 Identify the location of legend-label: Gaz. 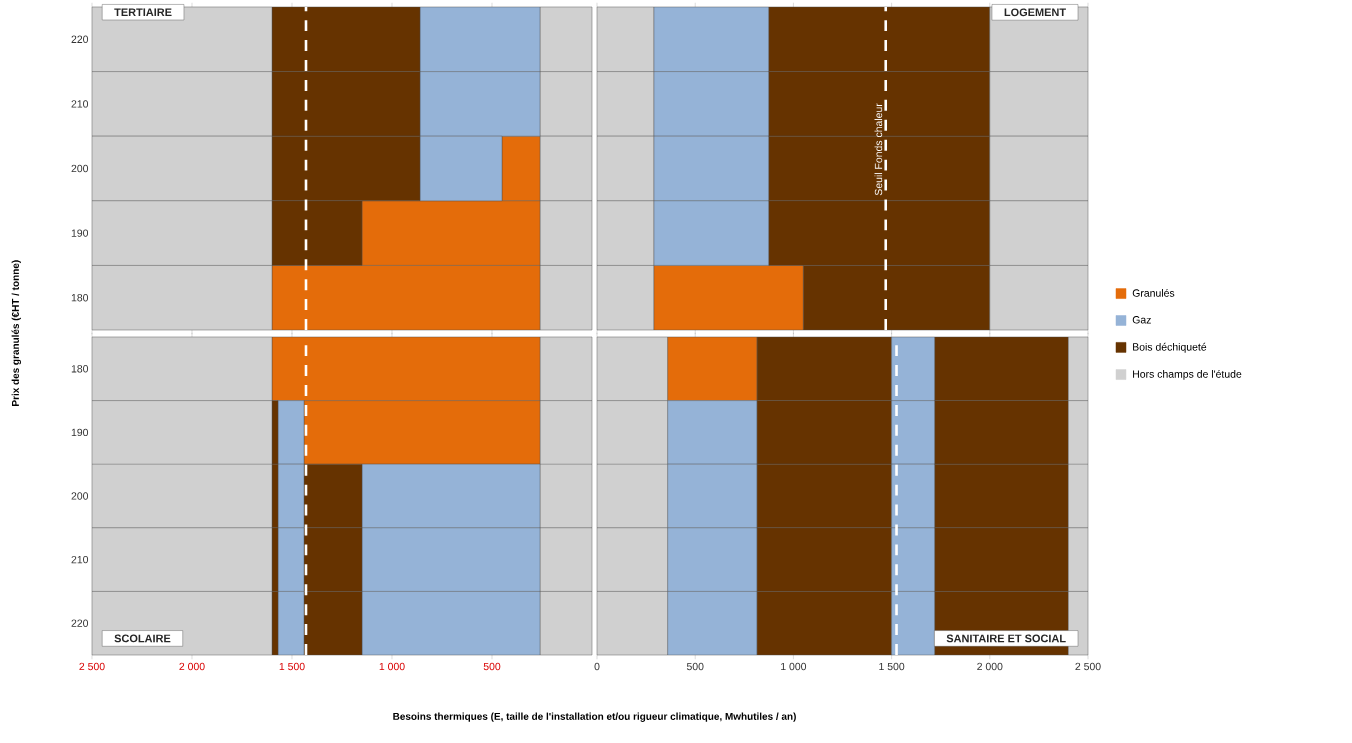
(1141, 320).